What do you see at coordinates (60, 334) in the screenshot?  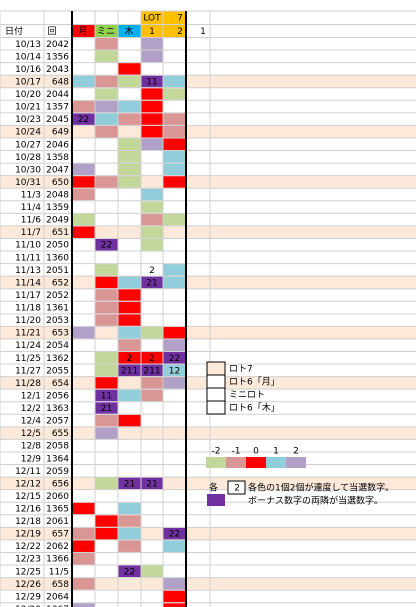 I see `draw-number: 653` at bounding box center [60, 334].